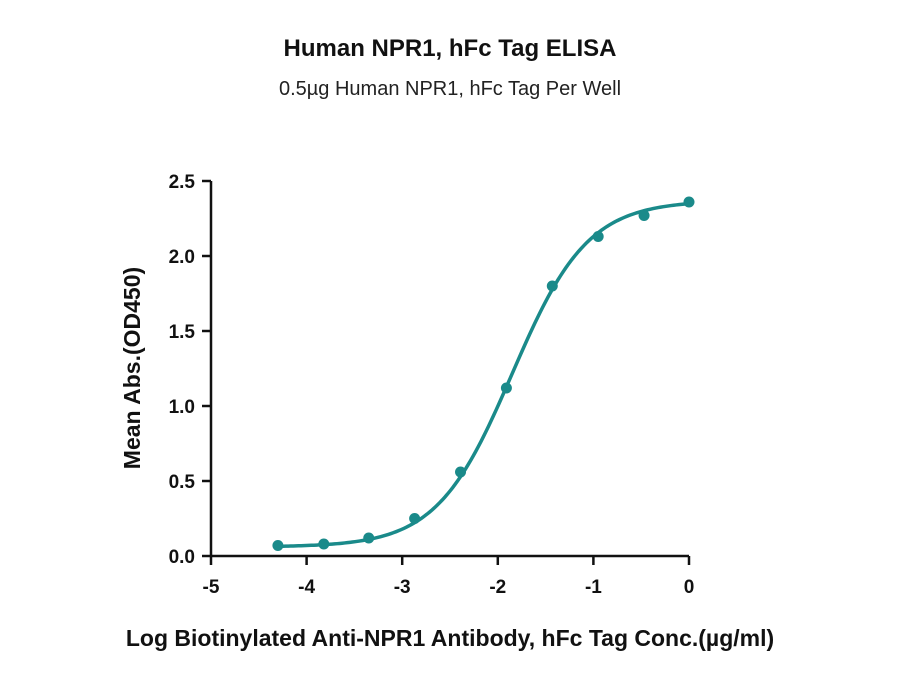  Describe the element at coordinates (450, 48) in the screenshot. I see `chart-title: Human NPR1, hFc Tag ELISA` at that location.